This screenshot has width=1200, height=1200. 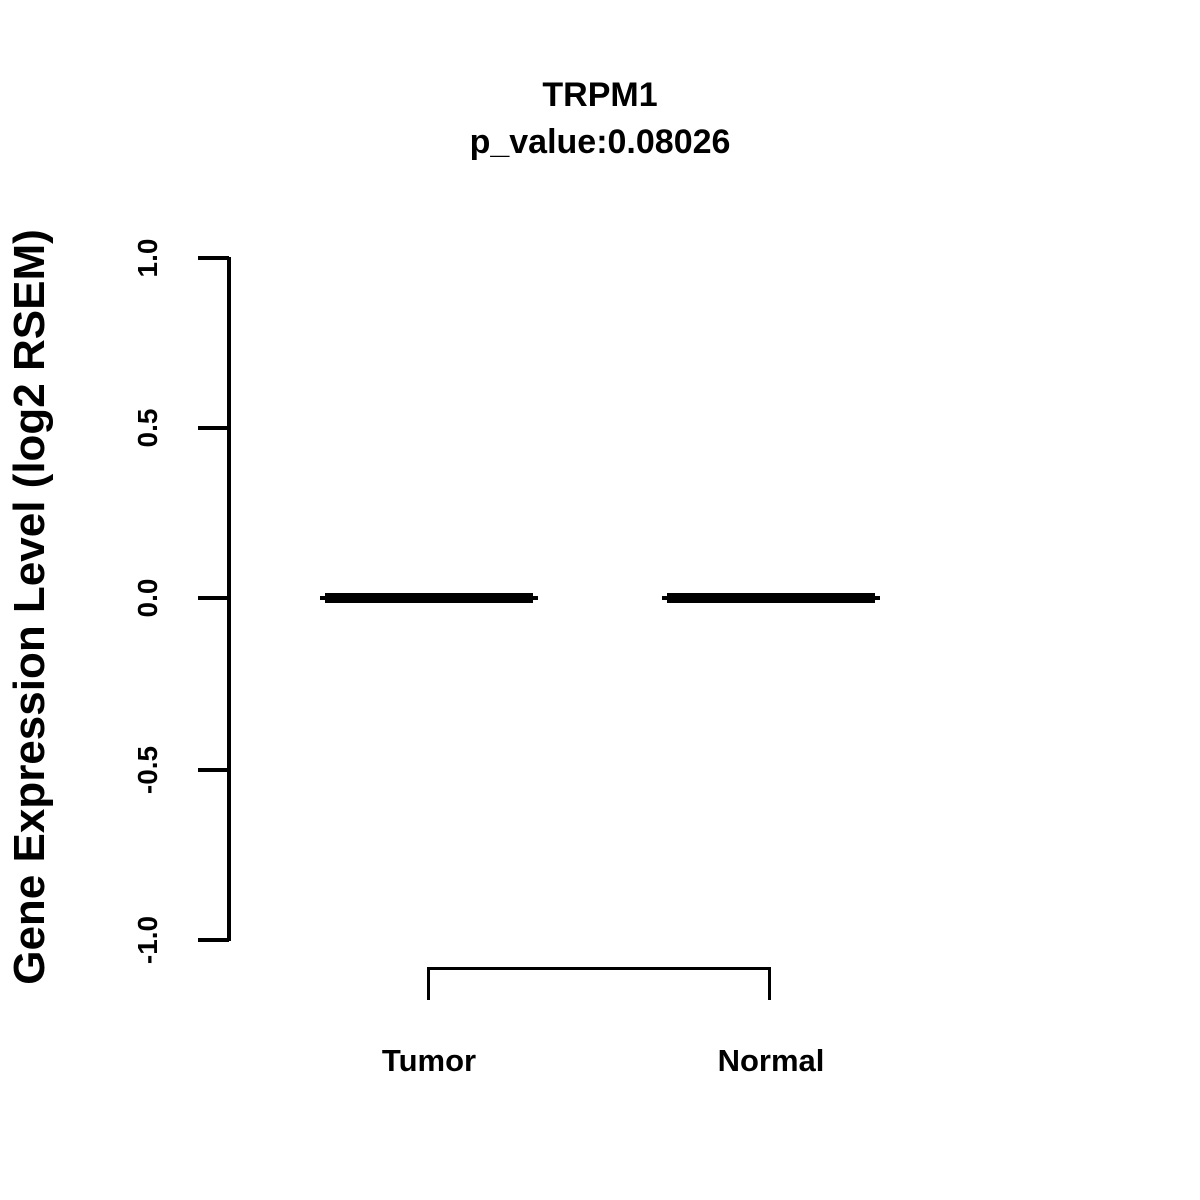 I want to click on chart-title-block: TRPM1 p_value:0.08026, so click(x=600, y=119).